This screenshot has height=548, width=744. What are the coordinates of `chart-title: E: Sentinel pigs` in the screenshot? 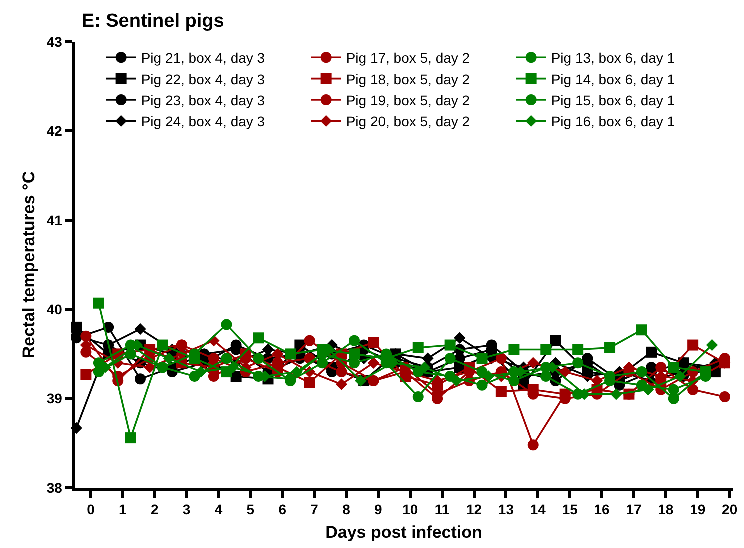 It's located at (153, 21).